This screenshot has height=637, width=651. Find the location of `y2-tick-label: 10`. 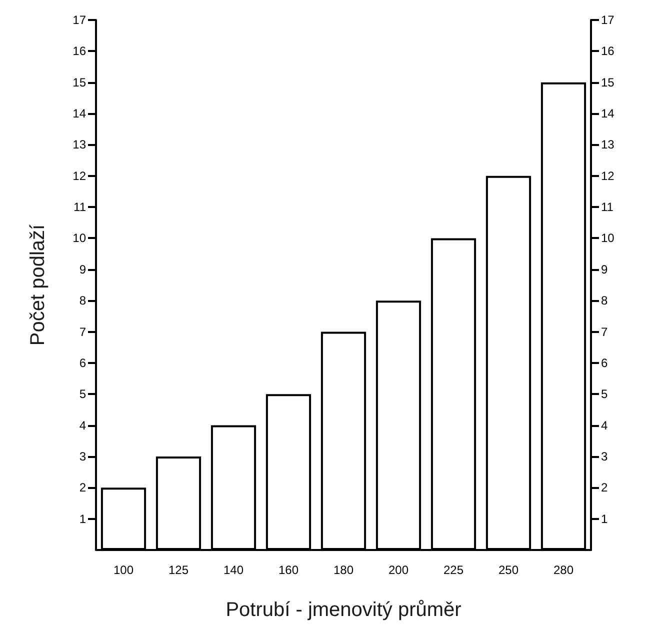

y2-tick-label: 10 is located at coordinates (608, 238).